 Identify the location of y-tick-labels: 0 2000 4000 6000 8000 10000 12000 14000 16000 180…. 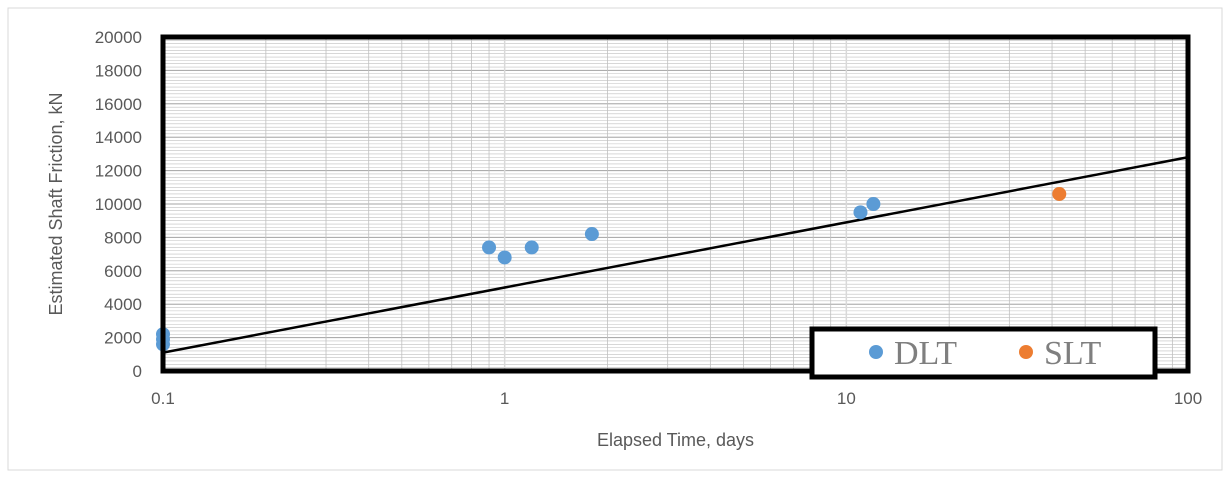
(118, 204).